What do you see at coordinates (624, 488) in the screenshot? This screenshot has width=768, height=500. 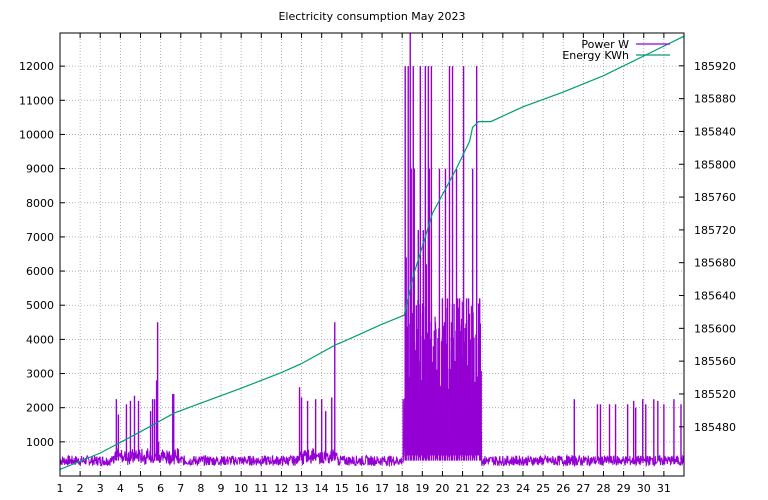 I see `x-tick-label: 29` at bounding box center [624, 488].